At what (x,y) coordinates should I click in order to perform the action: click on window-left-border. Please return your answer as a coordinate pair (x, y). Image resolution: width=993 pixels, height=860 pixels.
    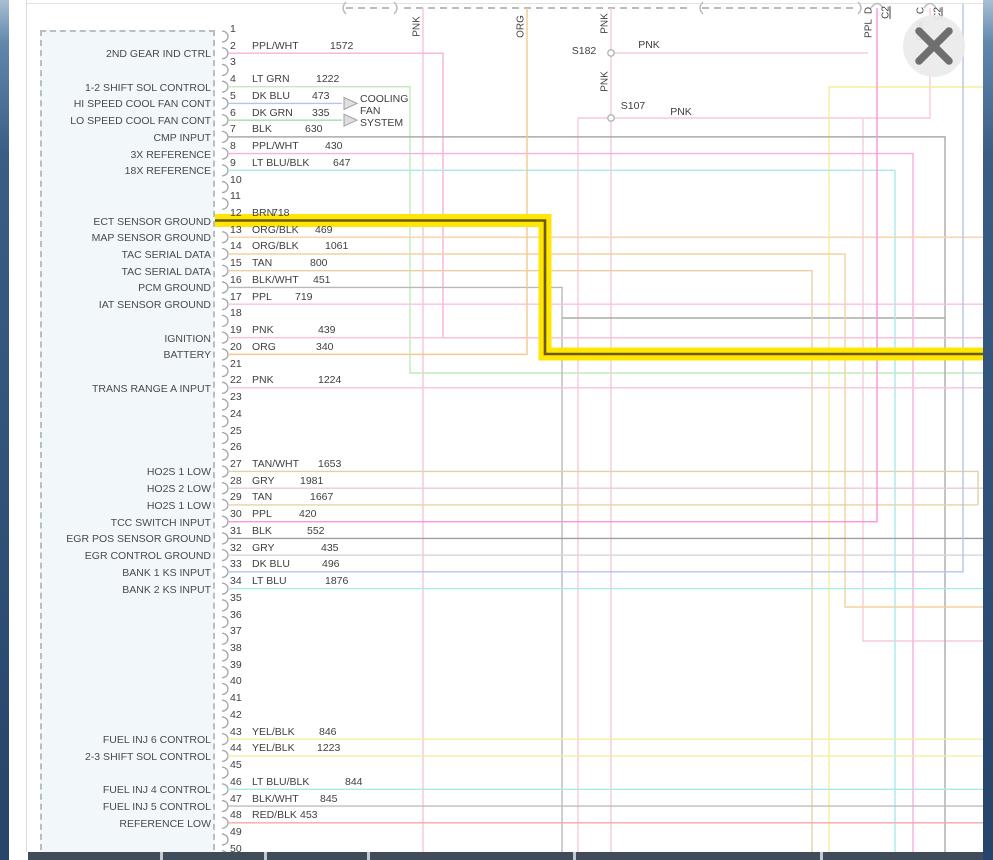
    Looking at the image, I should click on (4, 430).